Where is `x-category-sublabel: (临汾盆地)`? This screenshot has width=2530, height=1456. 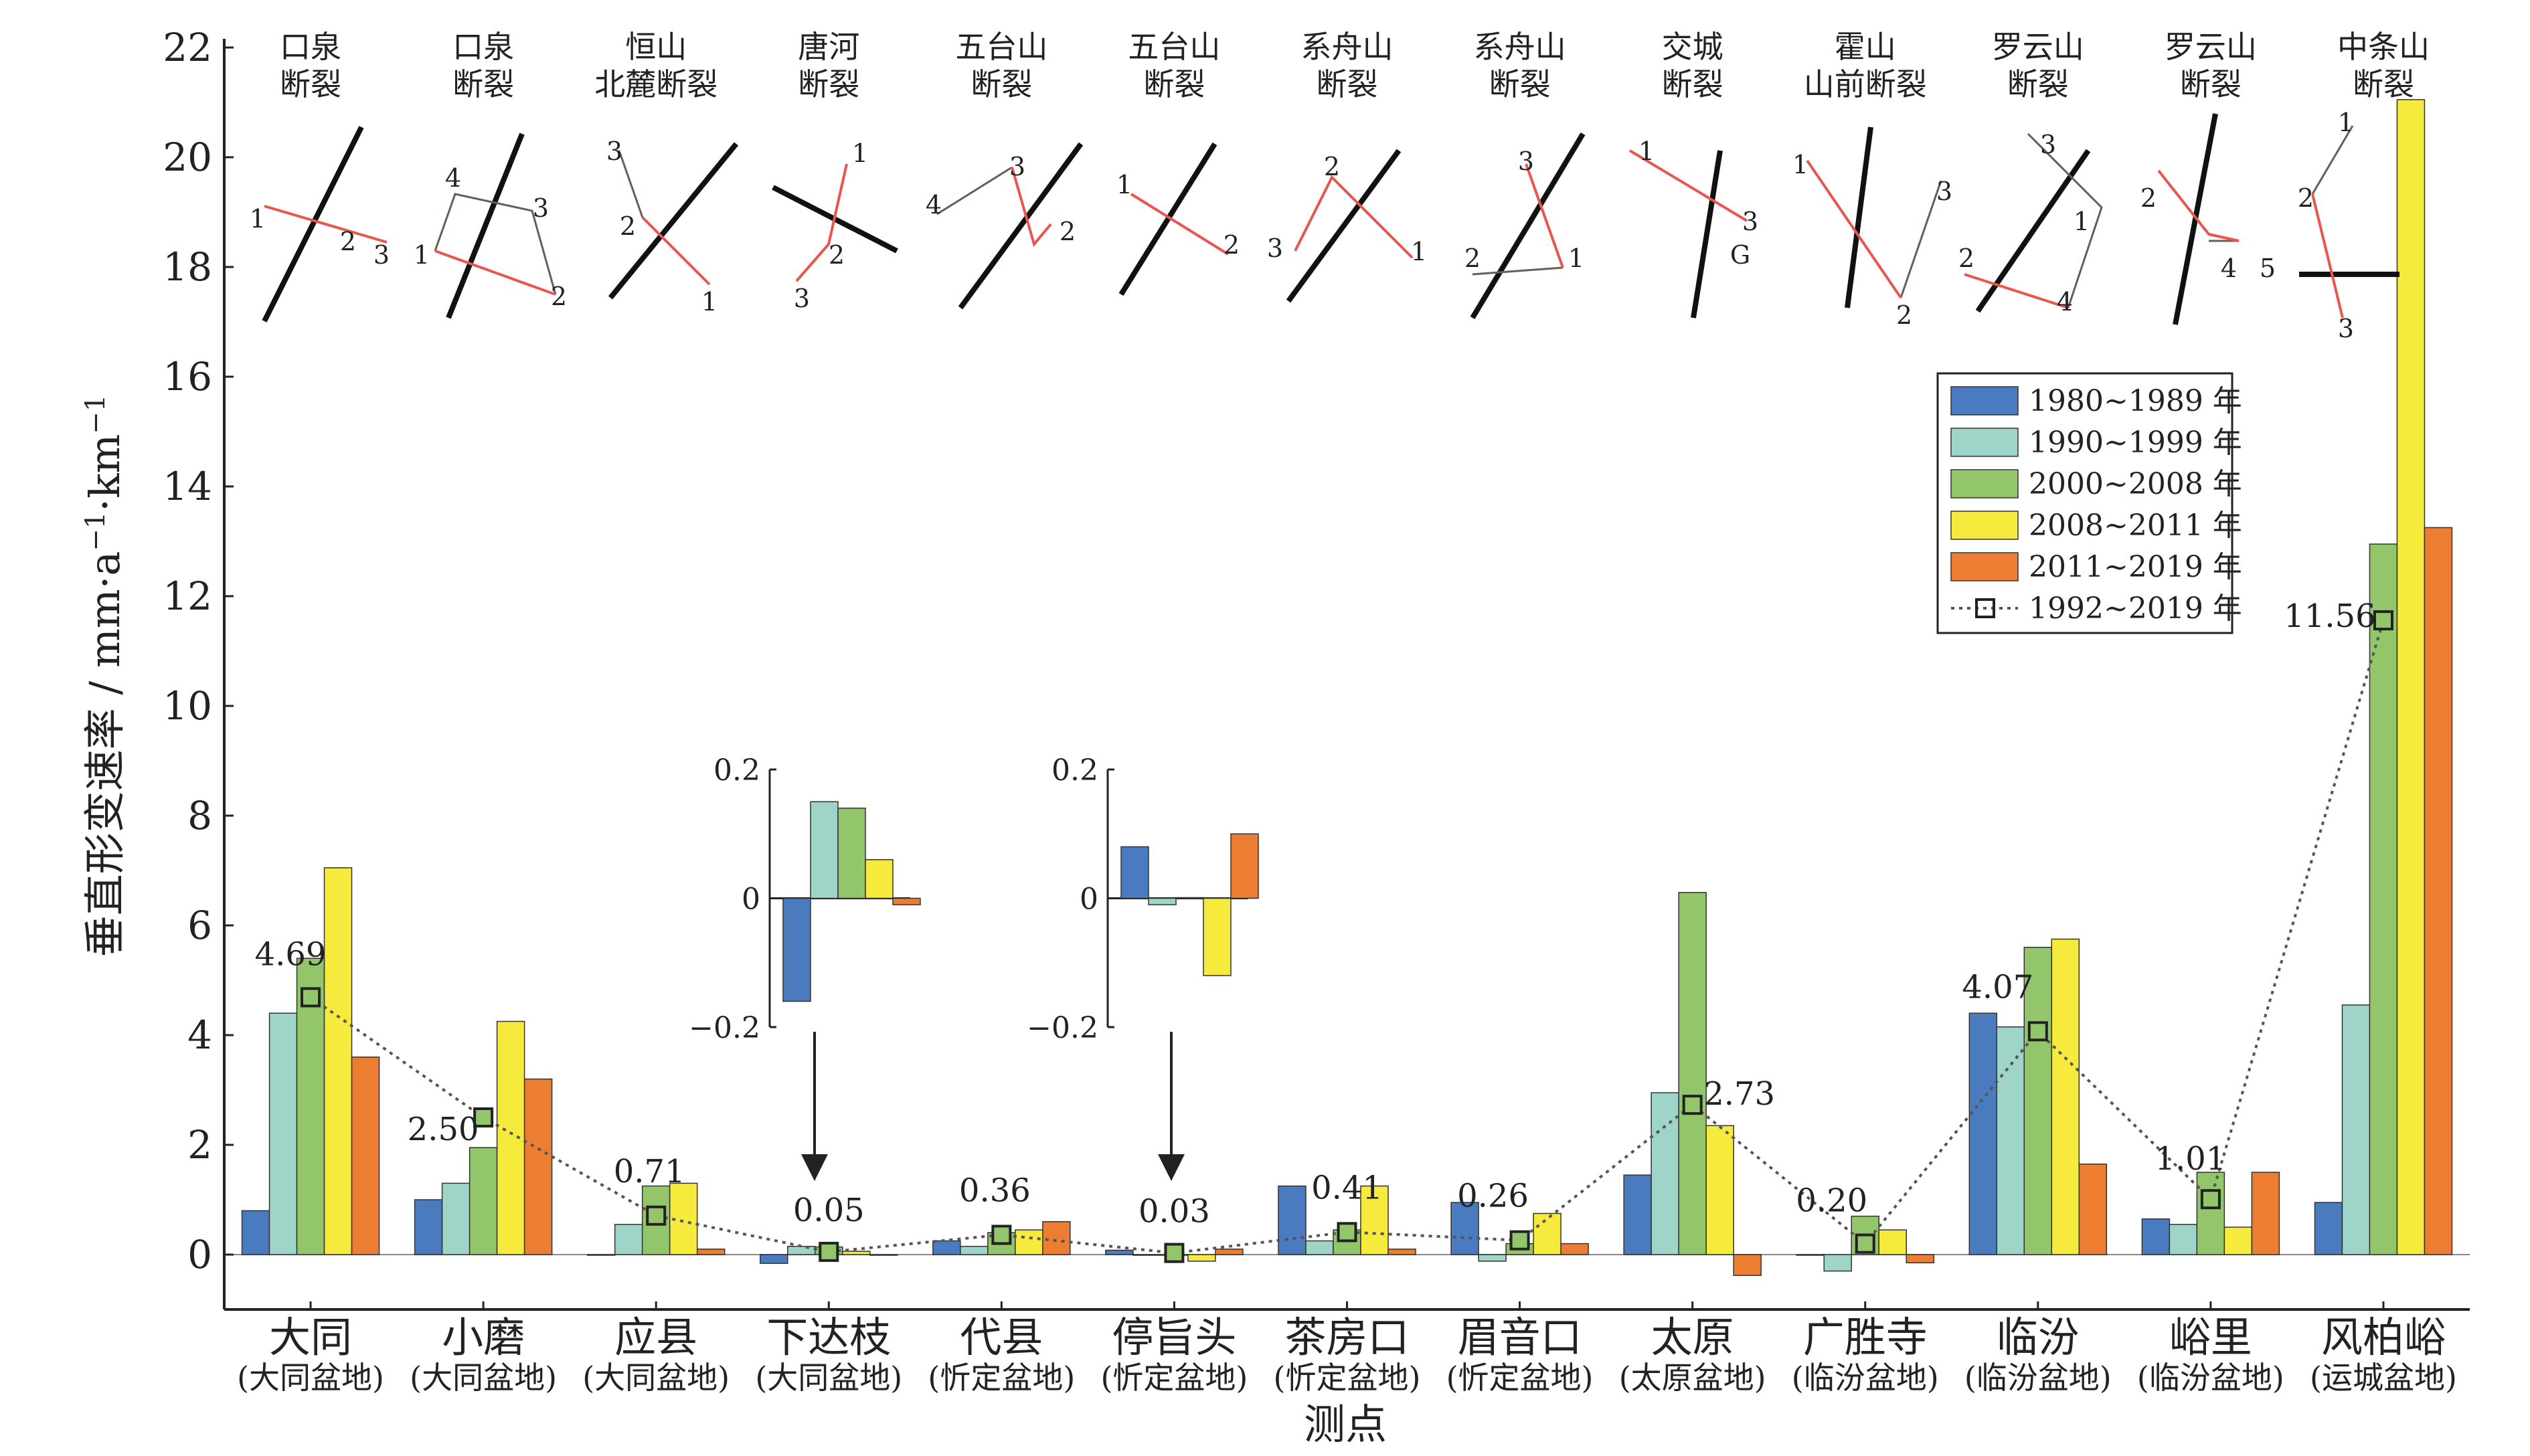
x-category-sublabel: (临汾盆地) is located at coordinates (2210, 1378).